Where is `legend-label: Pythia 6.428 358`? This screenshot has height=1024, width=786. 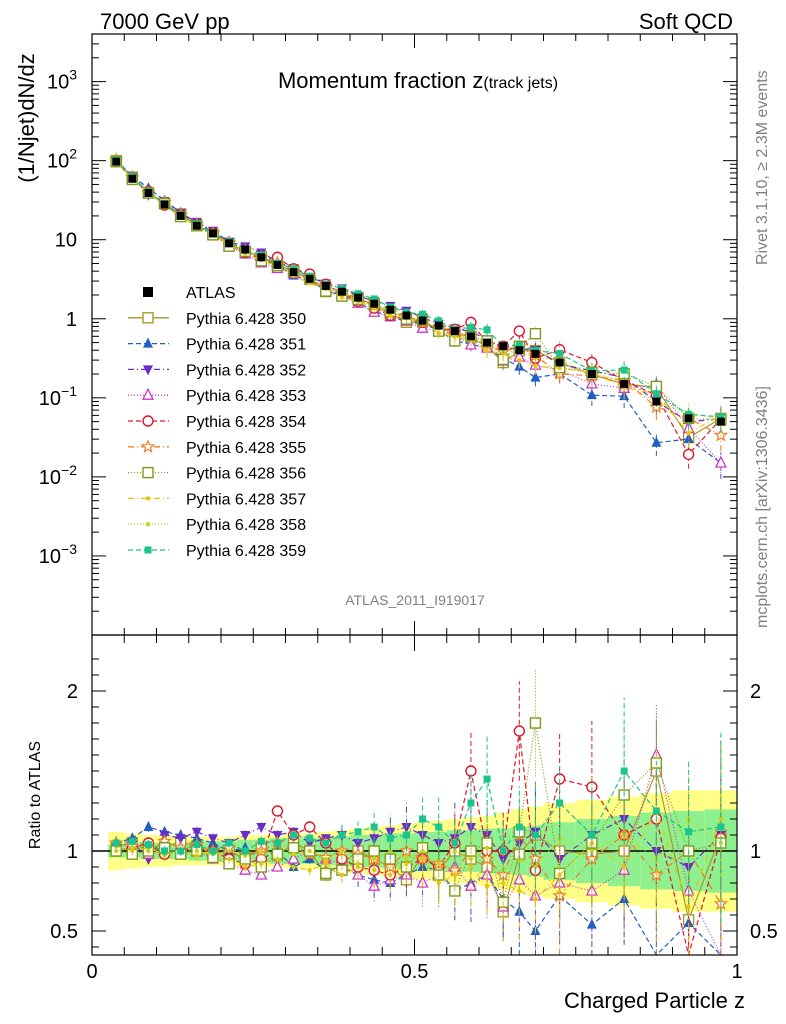 legend-label: Pythia 6.428 358 is located at coordinates (246, 525).